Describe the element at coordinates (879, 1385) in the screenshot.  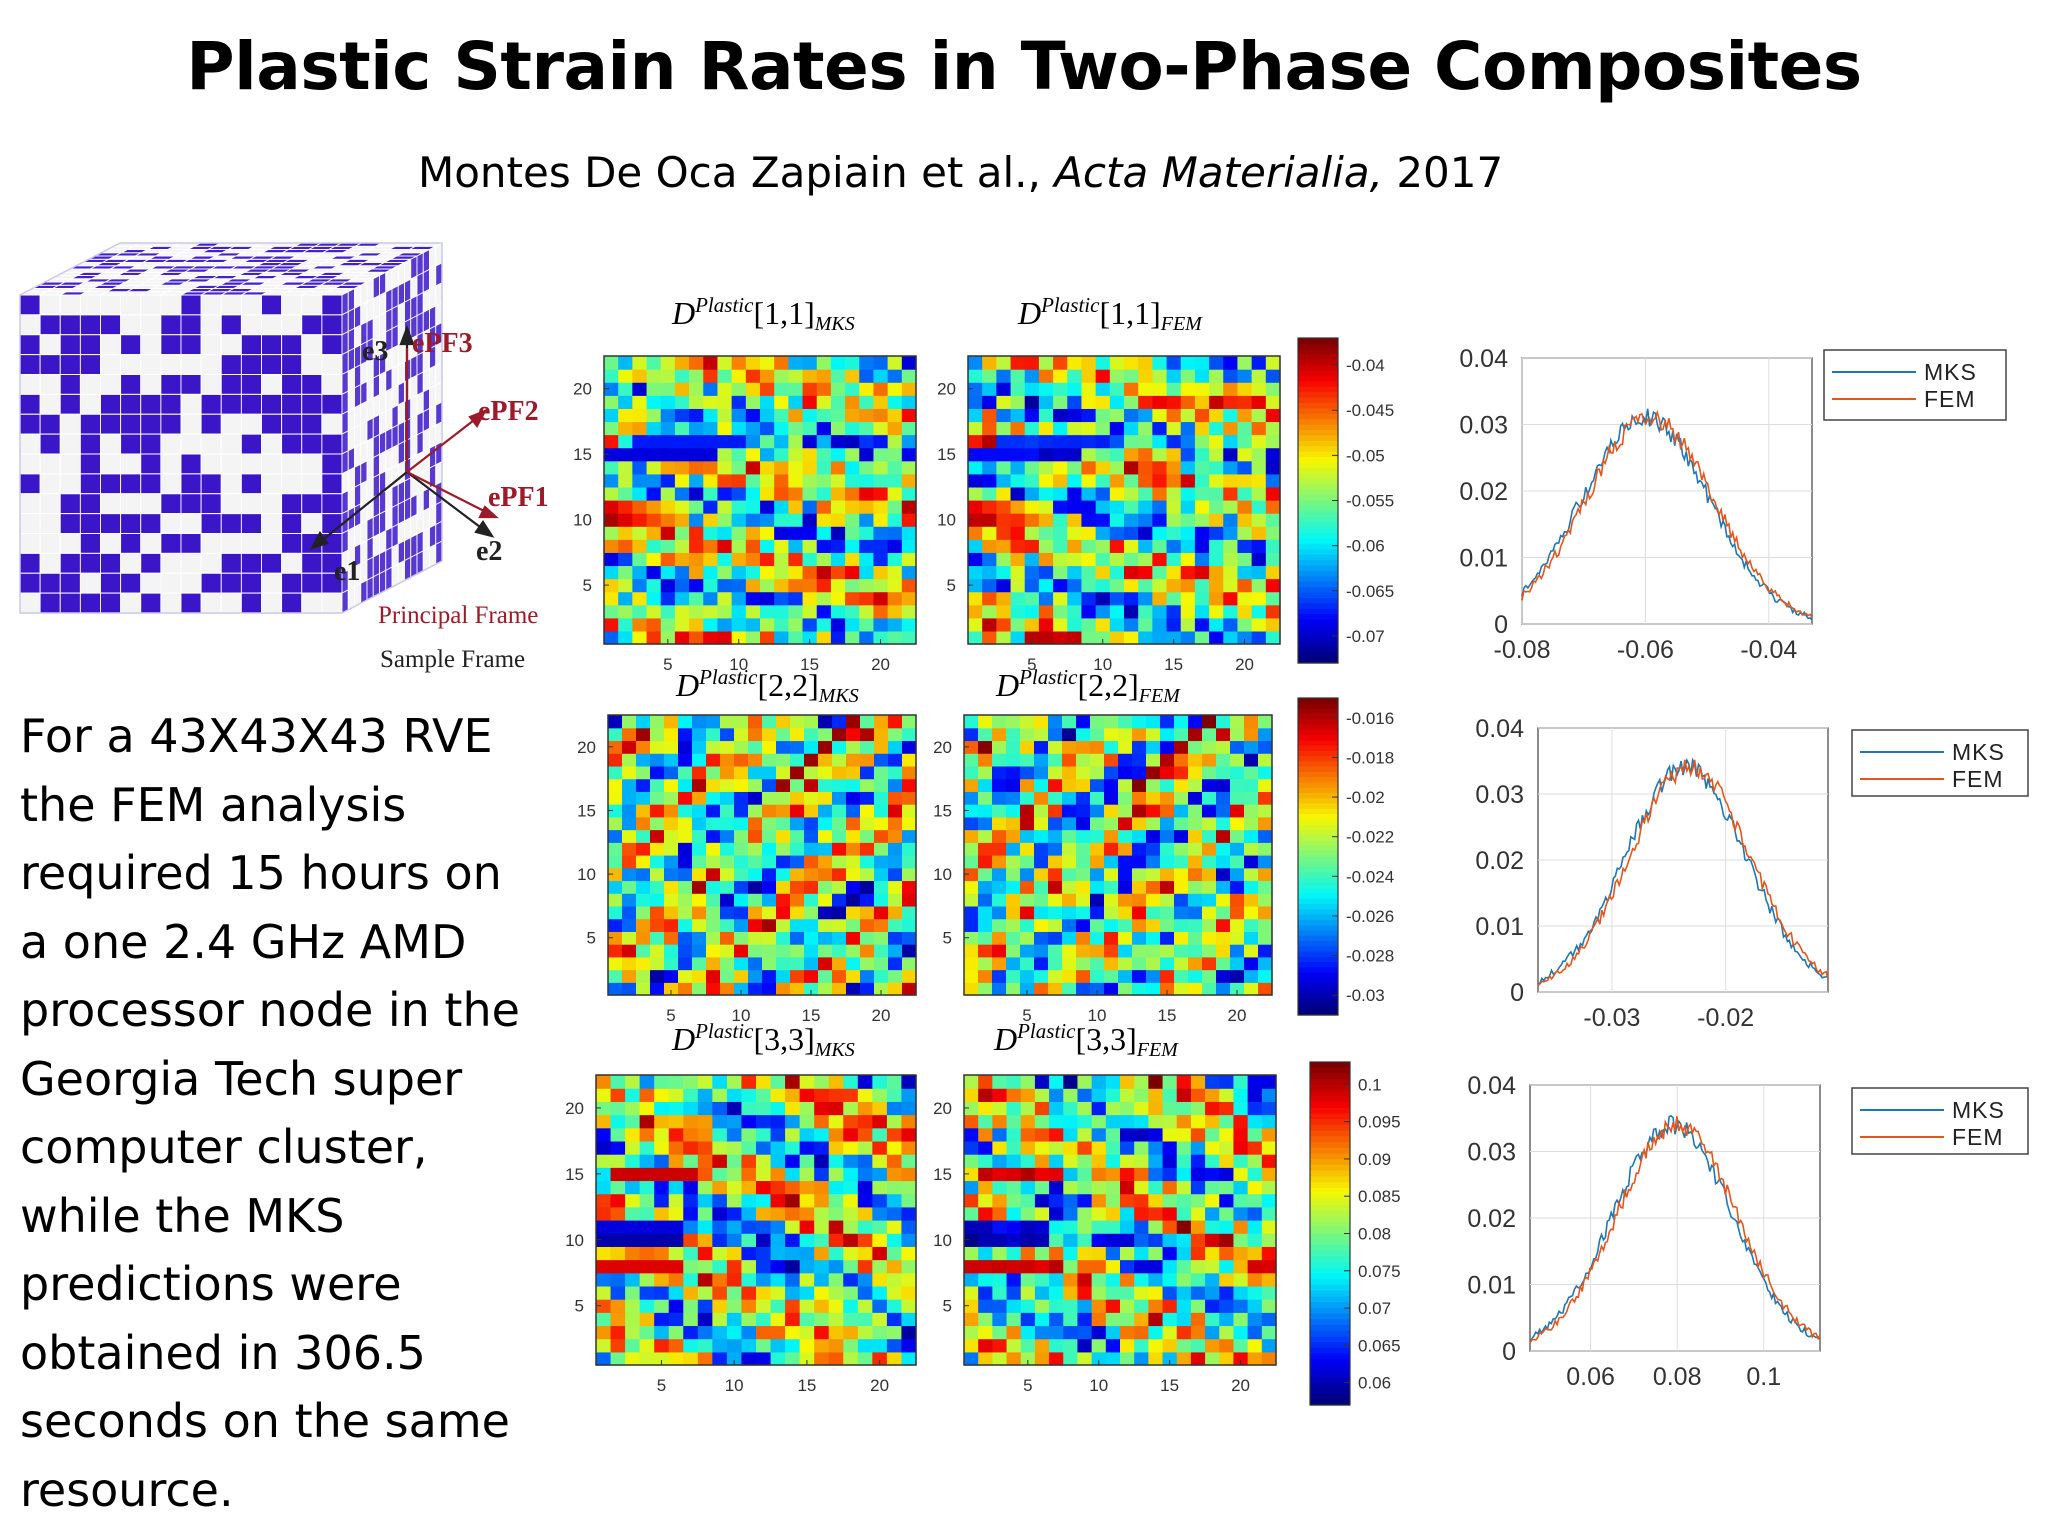
I see `x-tick-label: 20` at that location.